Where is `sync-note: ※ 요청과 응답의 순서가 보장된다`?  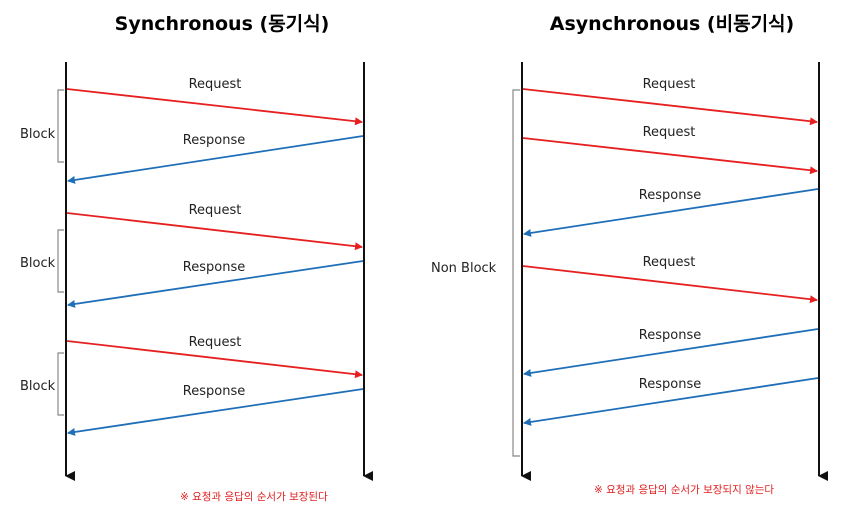
sync-note: ※ 요청과 응답의 순서가 보장된다 is located at coordinates (254, 497).